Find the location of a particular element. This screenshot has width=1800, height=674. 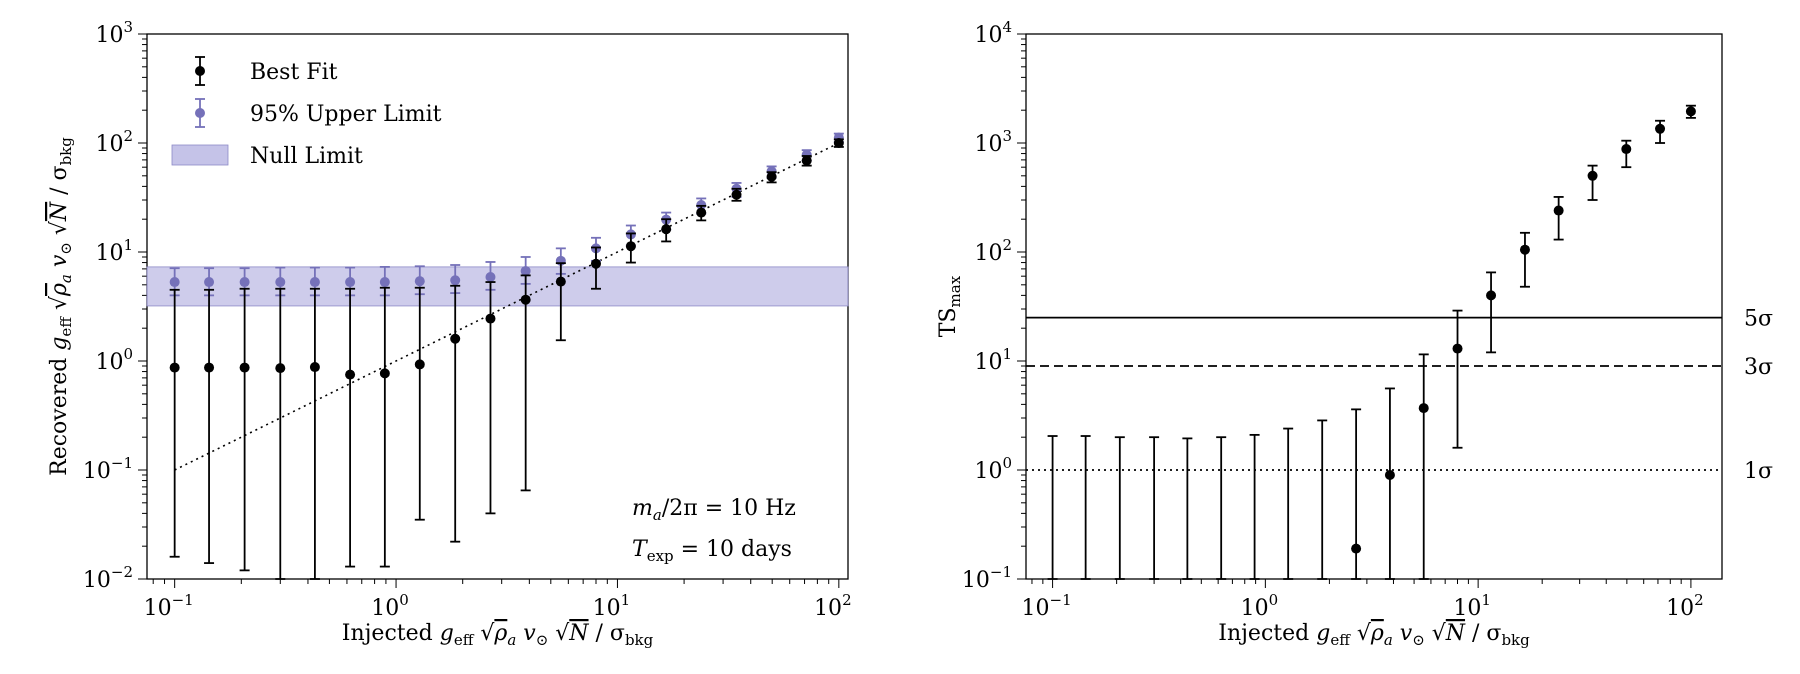

left-y-tick-label: 10³ is located at coordinates (114, 33).